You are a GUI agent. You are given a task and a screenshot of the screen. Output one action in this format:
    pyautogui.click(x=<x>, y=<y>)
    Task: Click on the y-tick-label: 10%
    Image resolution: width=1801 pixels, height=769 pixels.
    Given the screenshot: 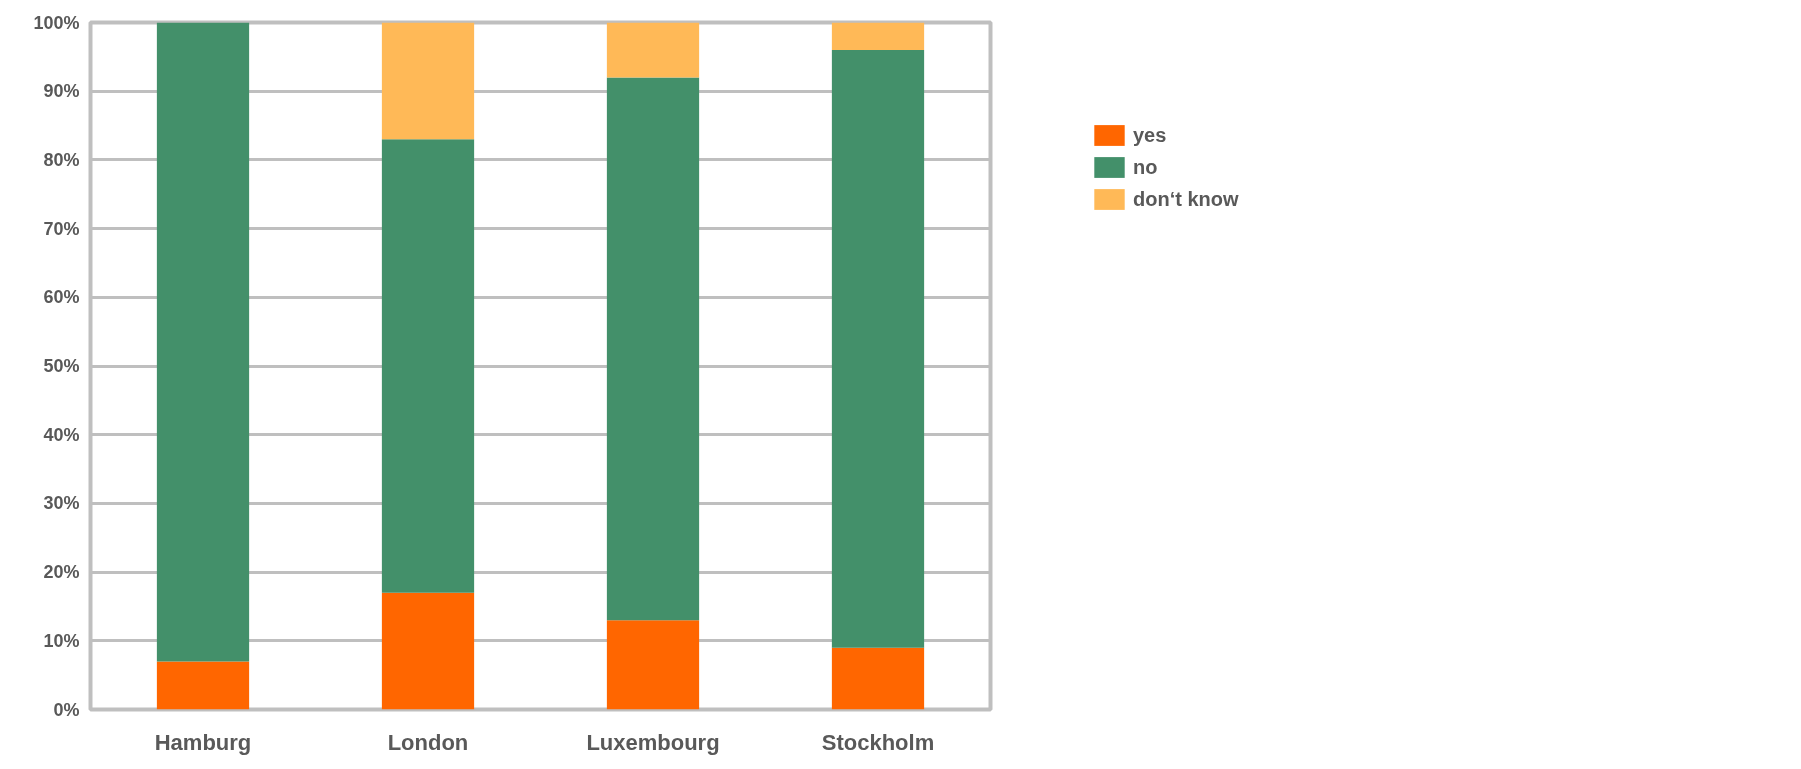 What is the action you would take?
    pyautogui.click(x=61, y=640)
    